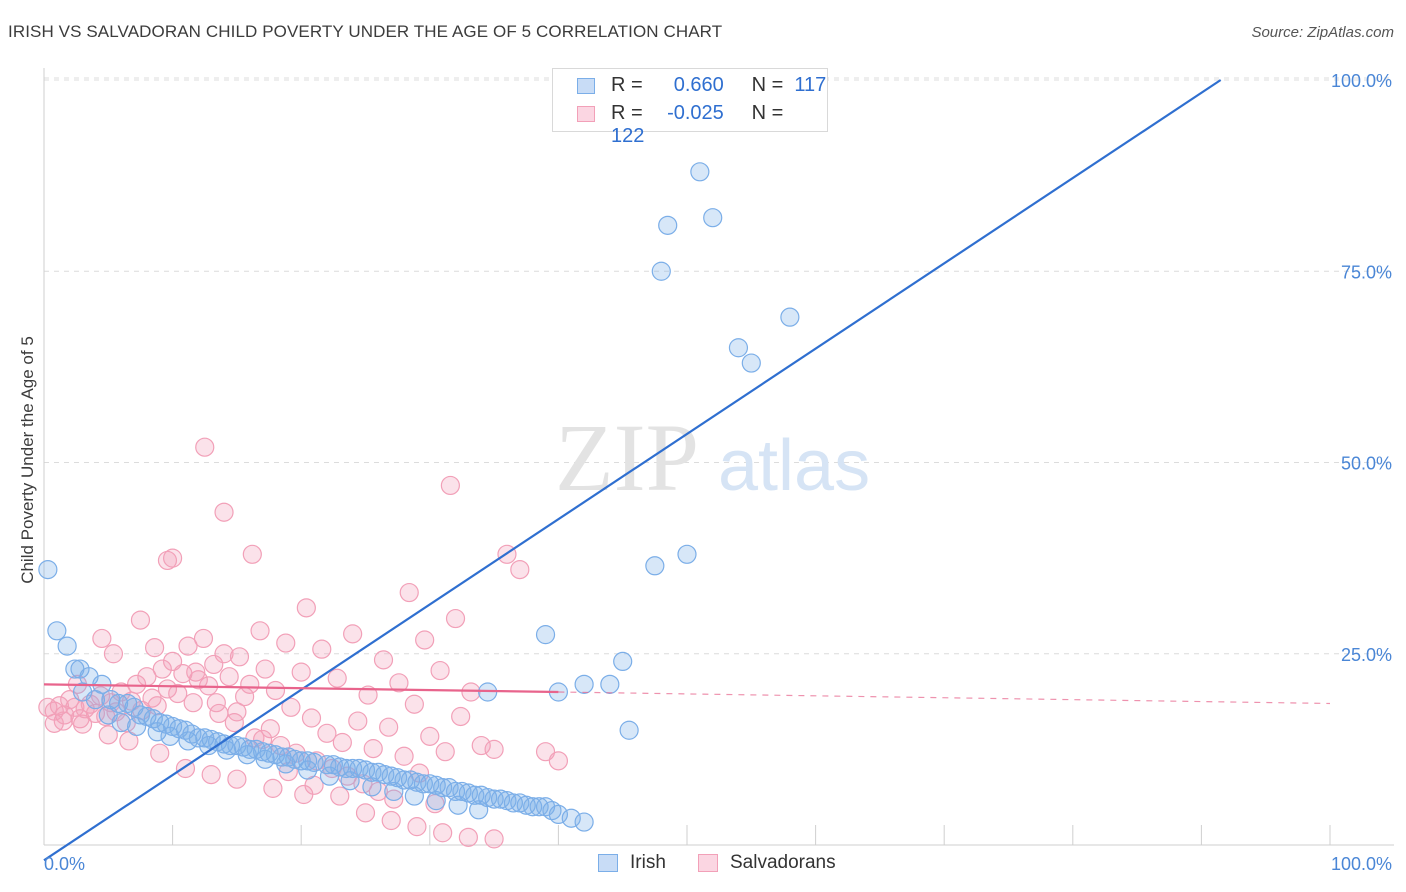 Image resolution: width=1406 pixels, height=892 pixels. I want to click on stats-legend: R = 0.660 N = 117 R = -0.025 N = 122, so click(690, 107).